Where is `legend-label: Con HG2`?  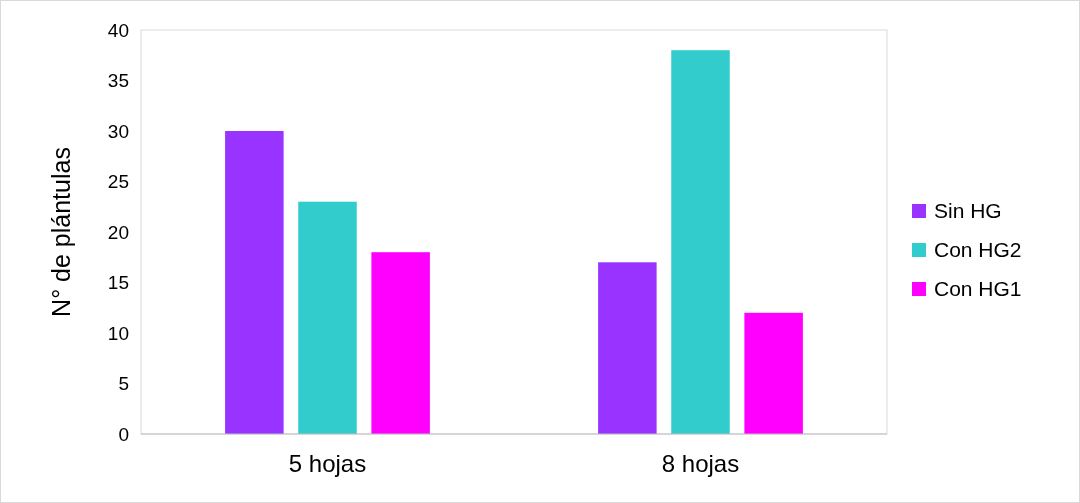 legend-label: Con HG2 is located at coordinates (978, 250).